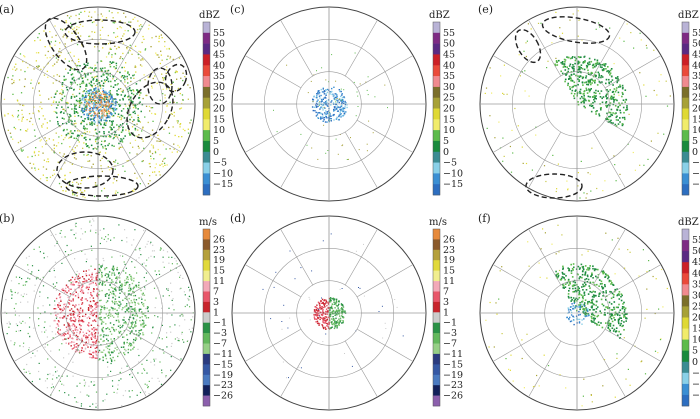  What do you see at coordinates (223, 396) in the screenshot?
I see `colorbar-tick-label: −26` at bounding box center [223, 396].